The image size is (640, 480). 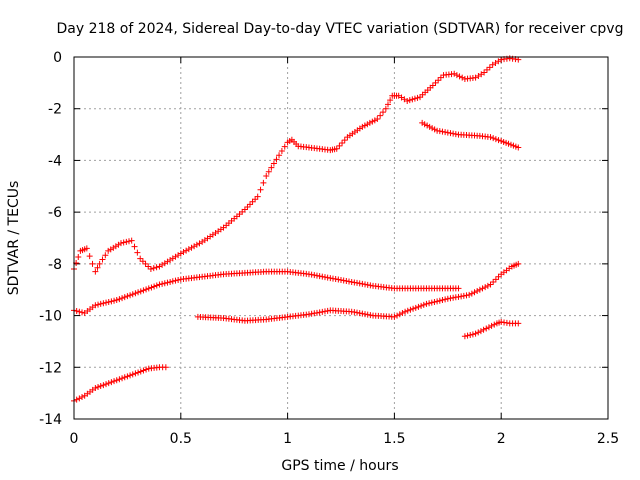 What do you see at coordinates (55, 161) in the screenshot?
I see `y-tick-label: -4` at bounding box center [55, 161].